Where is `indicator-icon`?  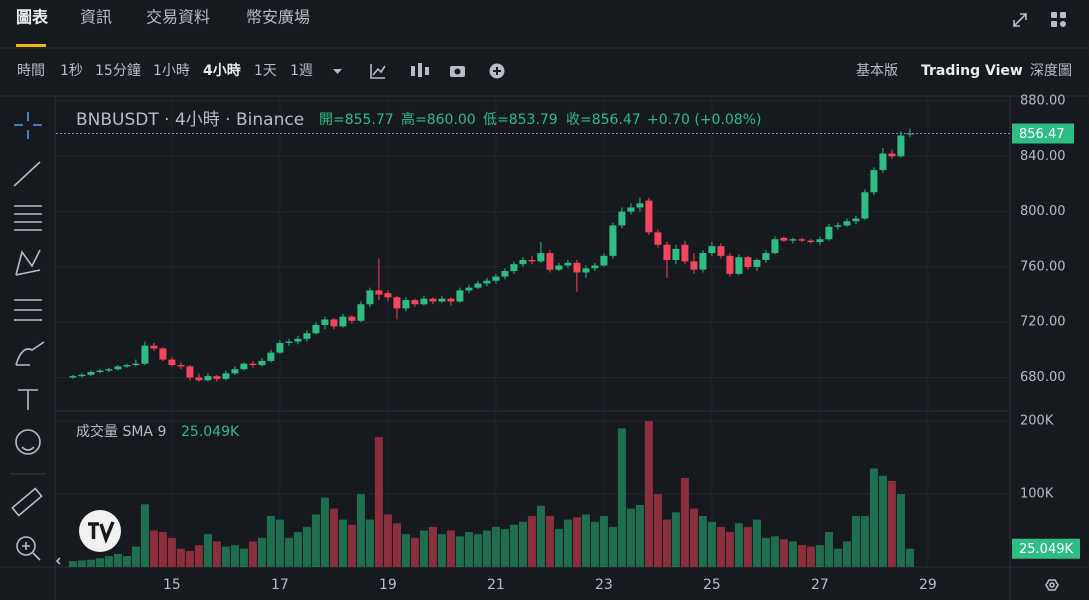
indicator-icon is located at coordinates (378, 71).